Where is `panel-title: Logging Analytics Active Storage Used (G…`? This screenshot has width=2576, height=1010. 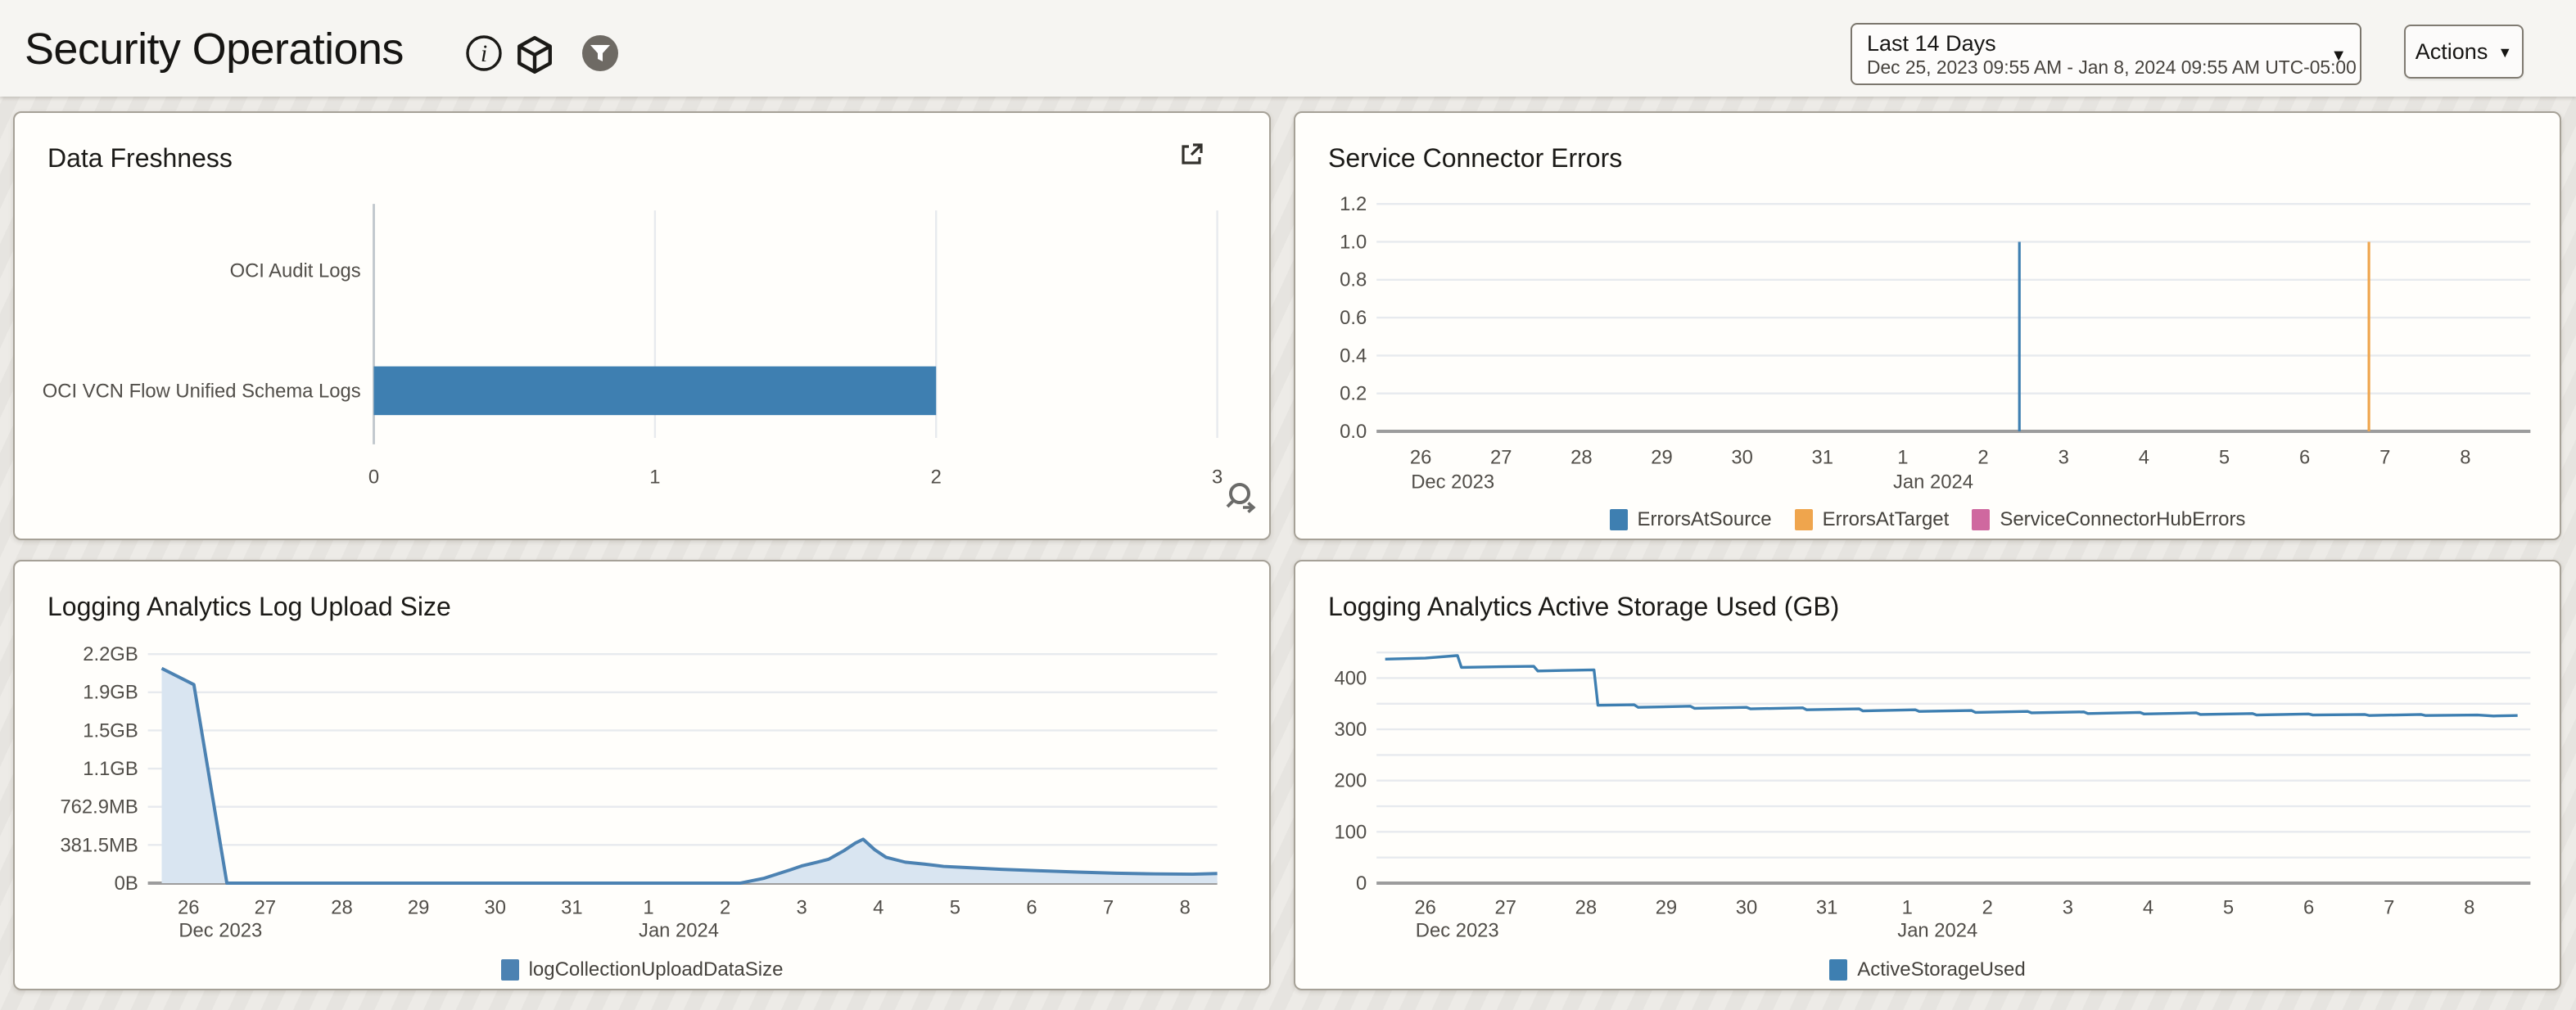 panel-title: Logging Analytics Active Storage Used (G… is located at coordinates (1584, 608).